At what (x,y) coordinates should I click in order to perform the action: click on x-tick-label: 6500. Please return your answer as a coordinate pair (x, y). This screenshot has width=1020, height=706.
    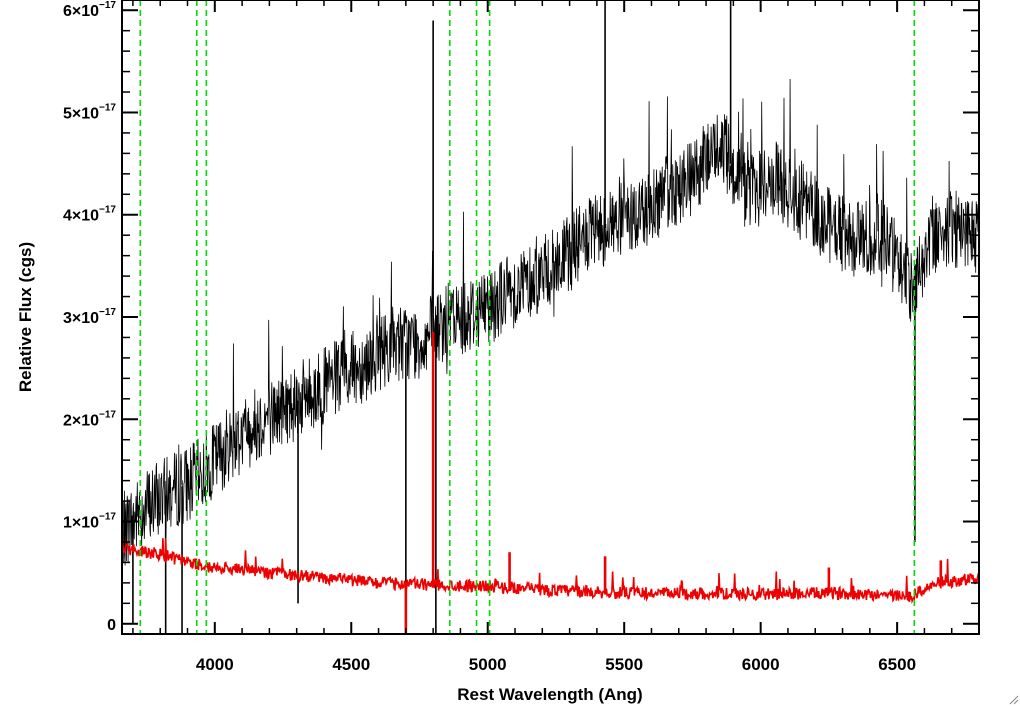
    Looking at the image, I should click on (897, 664).